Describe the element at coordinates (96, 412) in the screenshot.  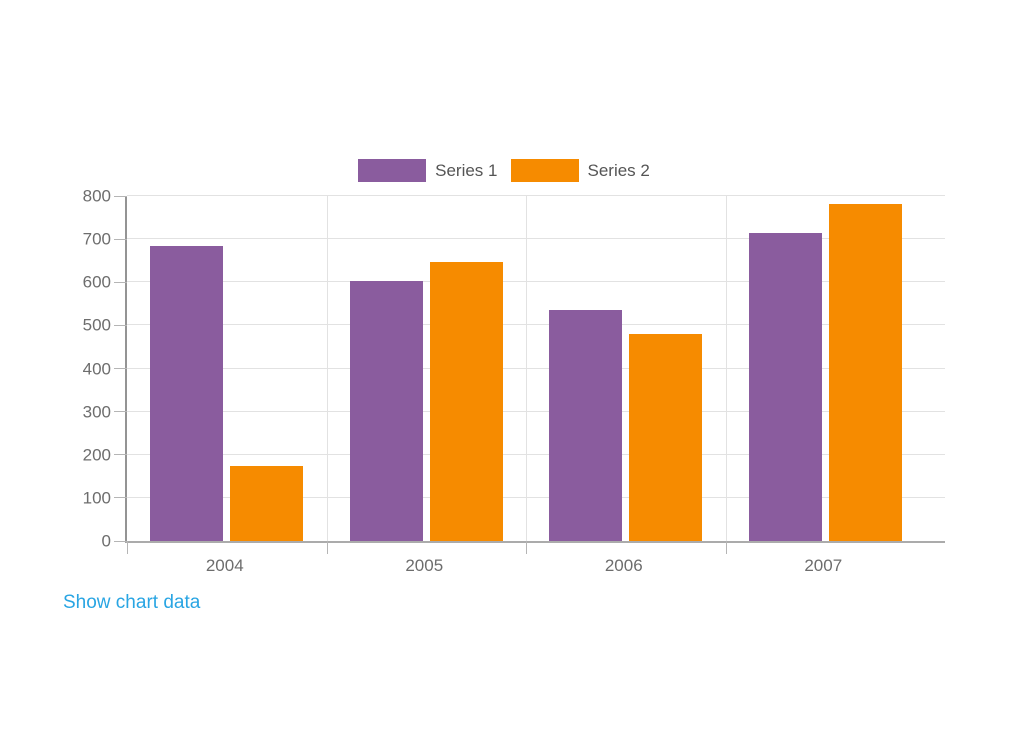
I see `y-axis-tick-label: 300` at that location.